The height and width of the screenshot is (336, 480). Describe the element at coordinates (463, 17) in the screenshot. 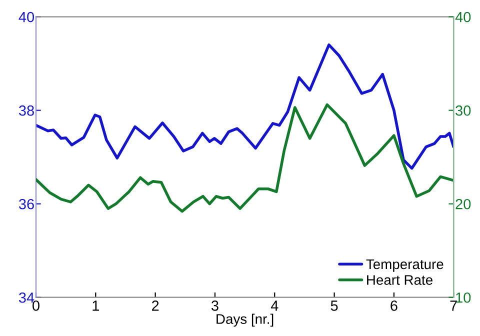

I see `y2-tick-label: 40` at that location.